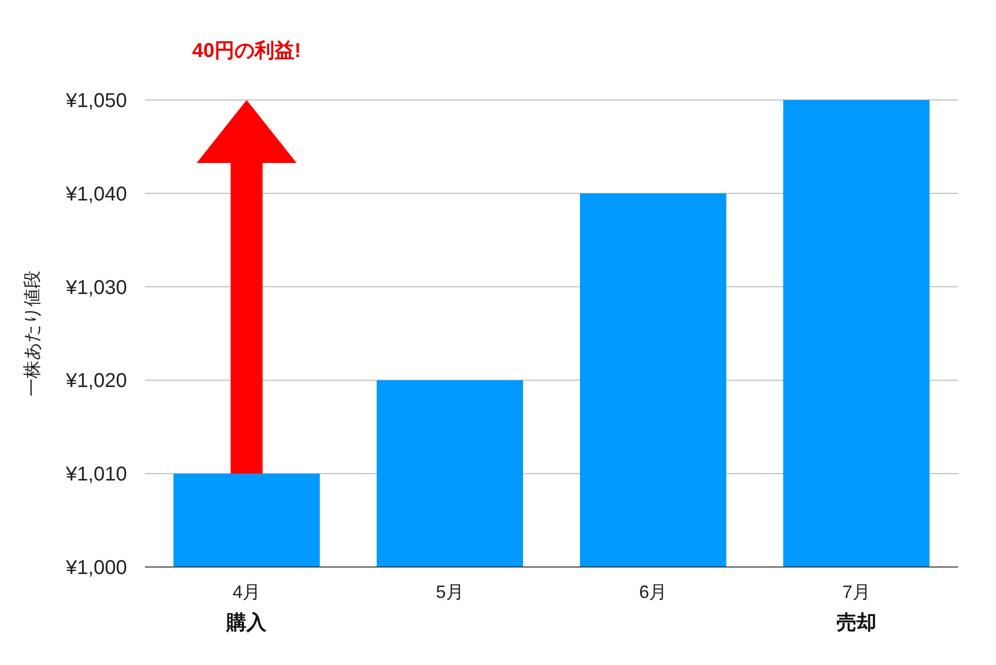 This screenshot has width=996, height=665. What do you see at coordinates (246, 592) in the screenshot?
I see `x-tick-label: 4月` at bounding box center [246, 592].